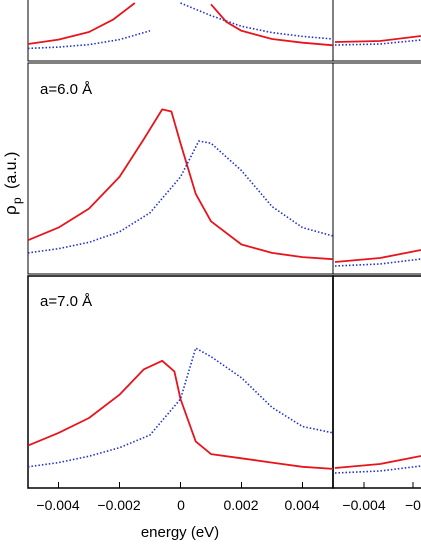  Describe the element at coordinates (376, 382) in the screenshot. I see `panel-bottom-right-frame` at that location.